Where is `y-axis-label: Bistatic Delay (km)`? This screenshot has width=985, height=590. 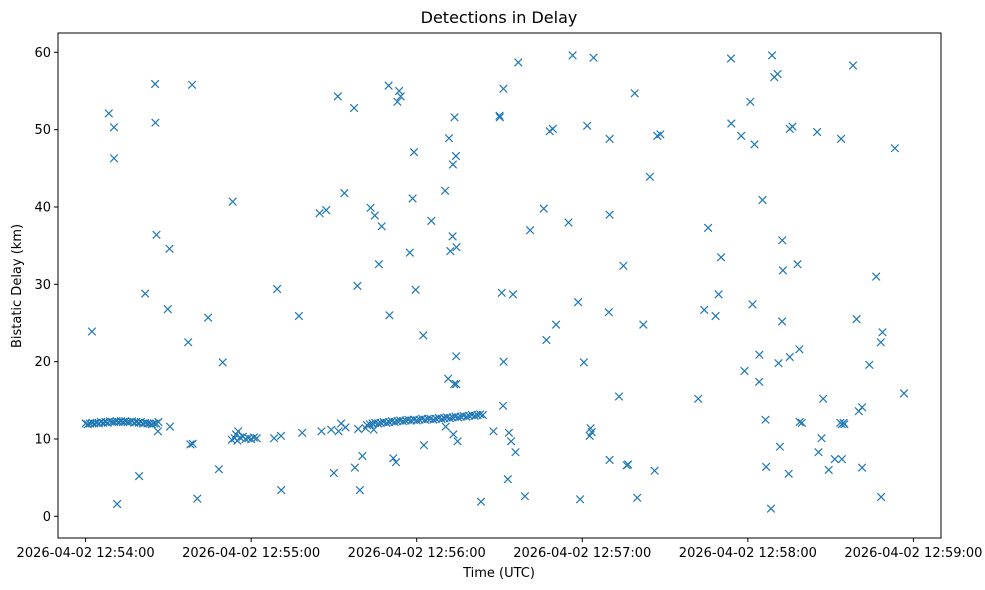 y-axis-label: Bistatic Delay (km) is located at coordinates (17, 286).